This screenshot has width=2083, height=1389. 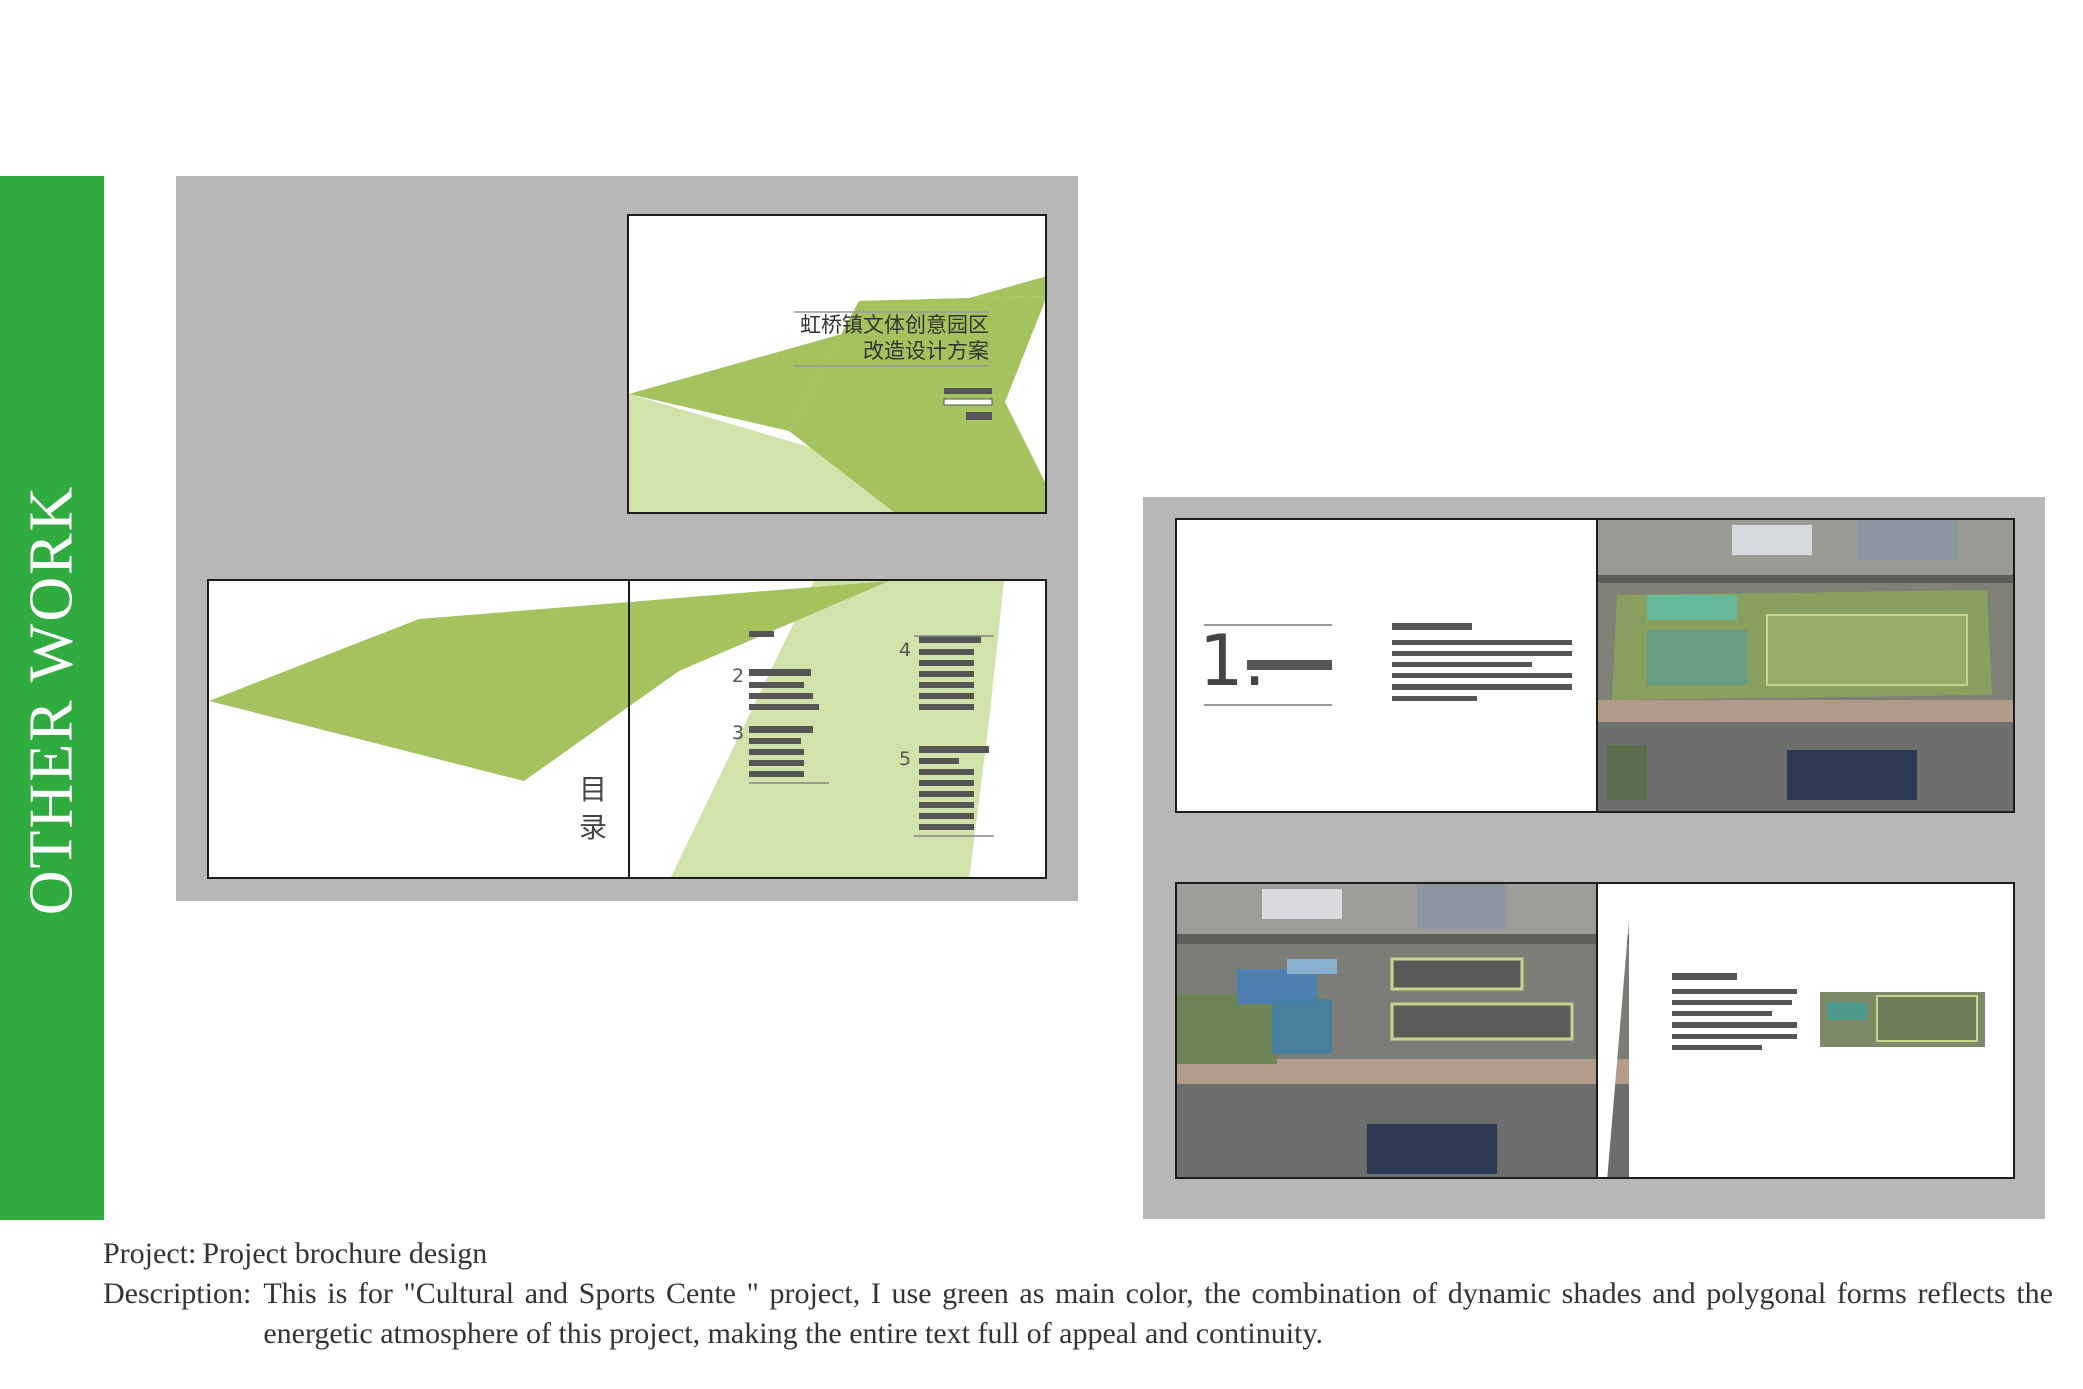 What do you see at coordinates (593, 789) in the screenshot?
I see `toc-heading-char1: 目` at bounding box center [593, 789].